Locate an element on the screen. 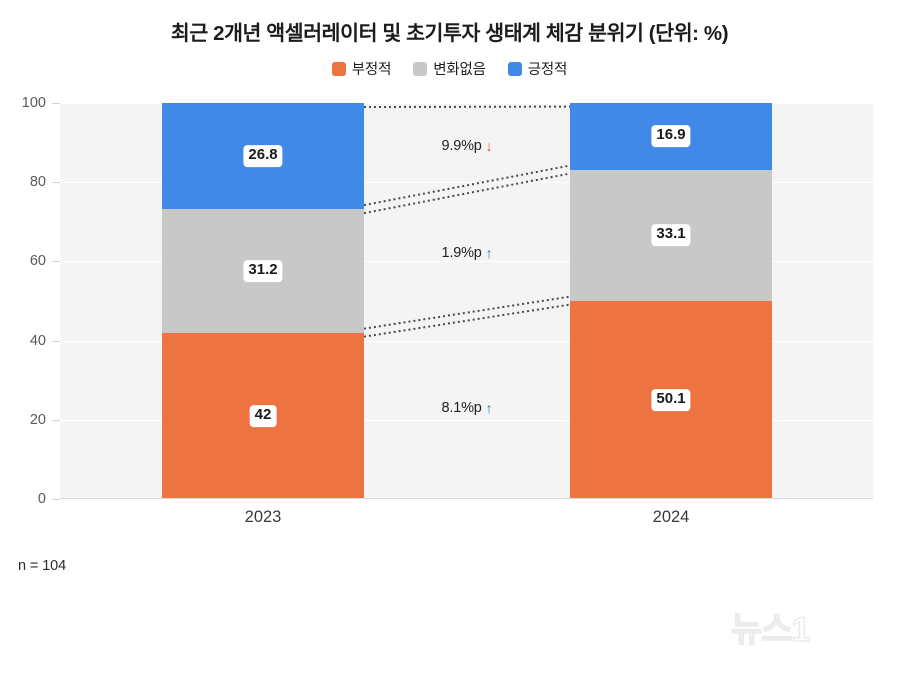 The height and width of the screenshot is (674, 899). delta-value-label: 1.9%p is located at coordinates (461, 252).